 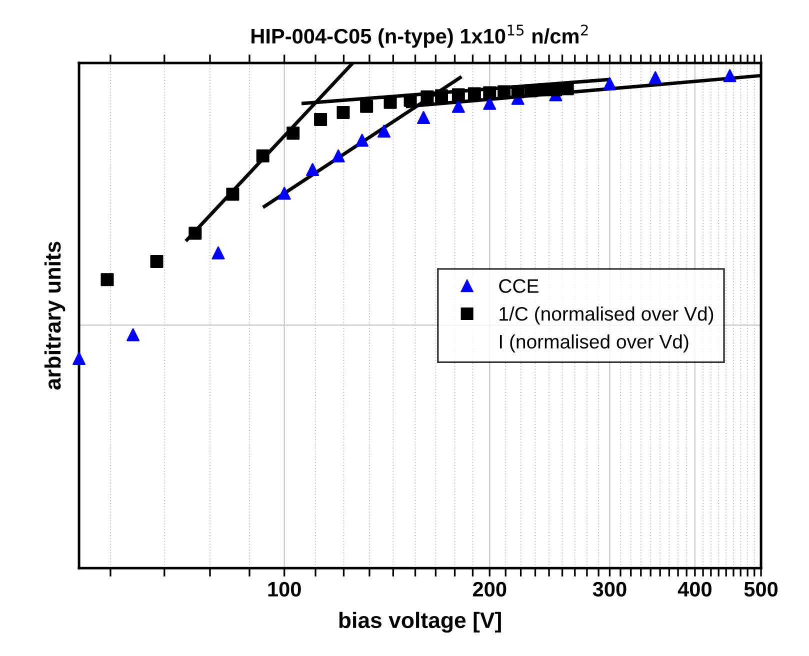 I want to click on chart-title: HIP-004-C05 (n-type) 1x10$^{15}$ n/cm$^{2}$, so click(x=420, y=36).